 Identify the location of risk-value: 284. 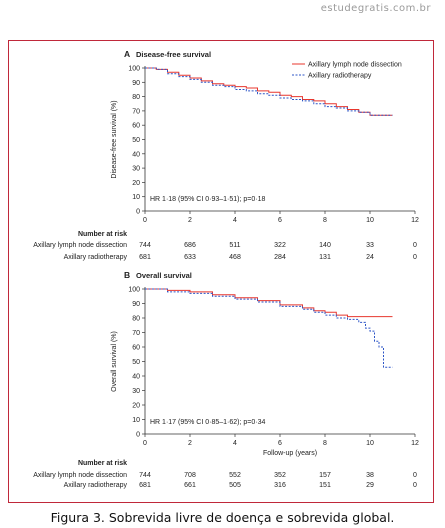
(280, 257).